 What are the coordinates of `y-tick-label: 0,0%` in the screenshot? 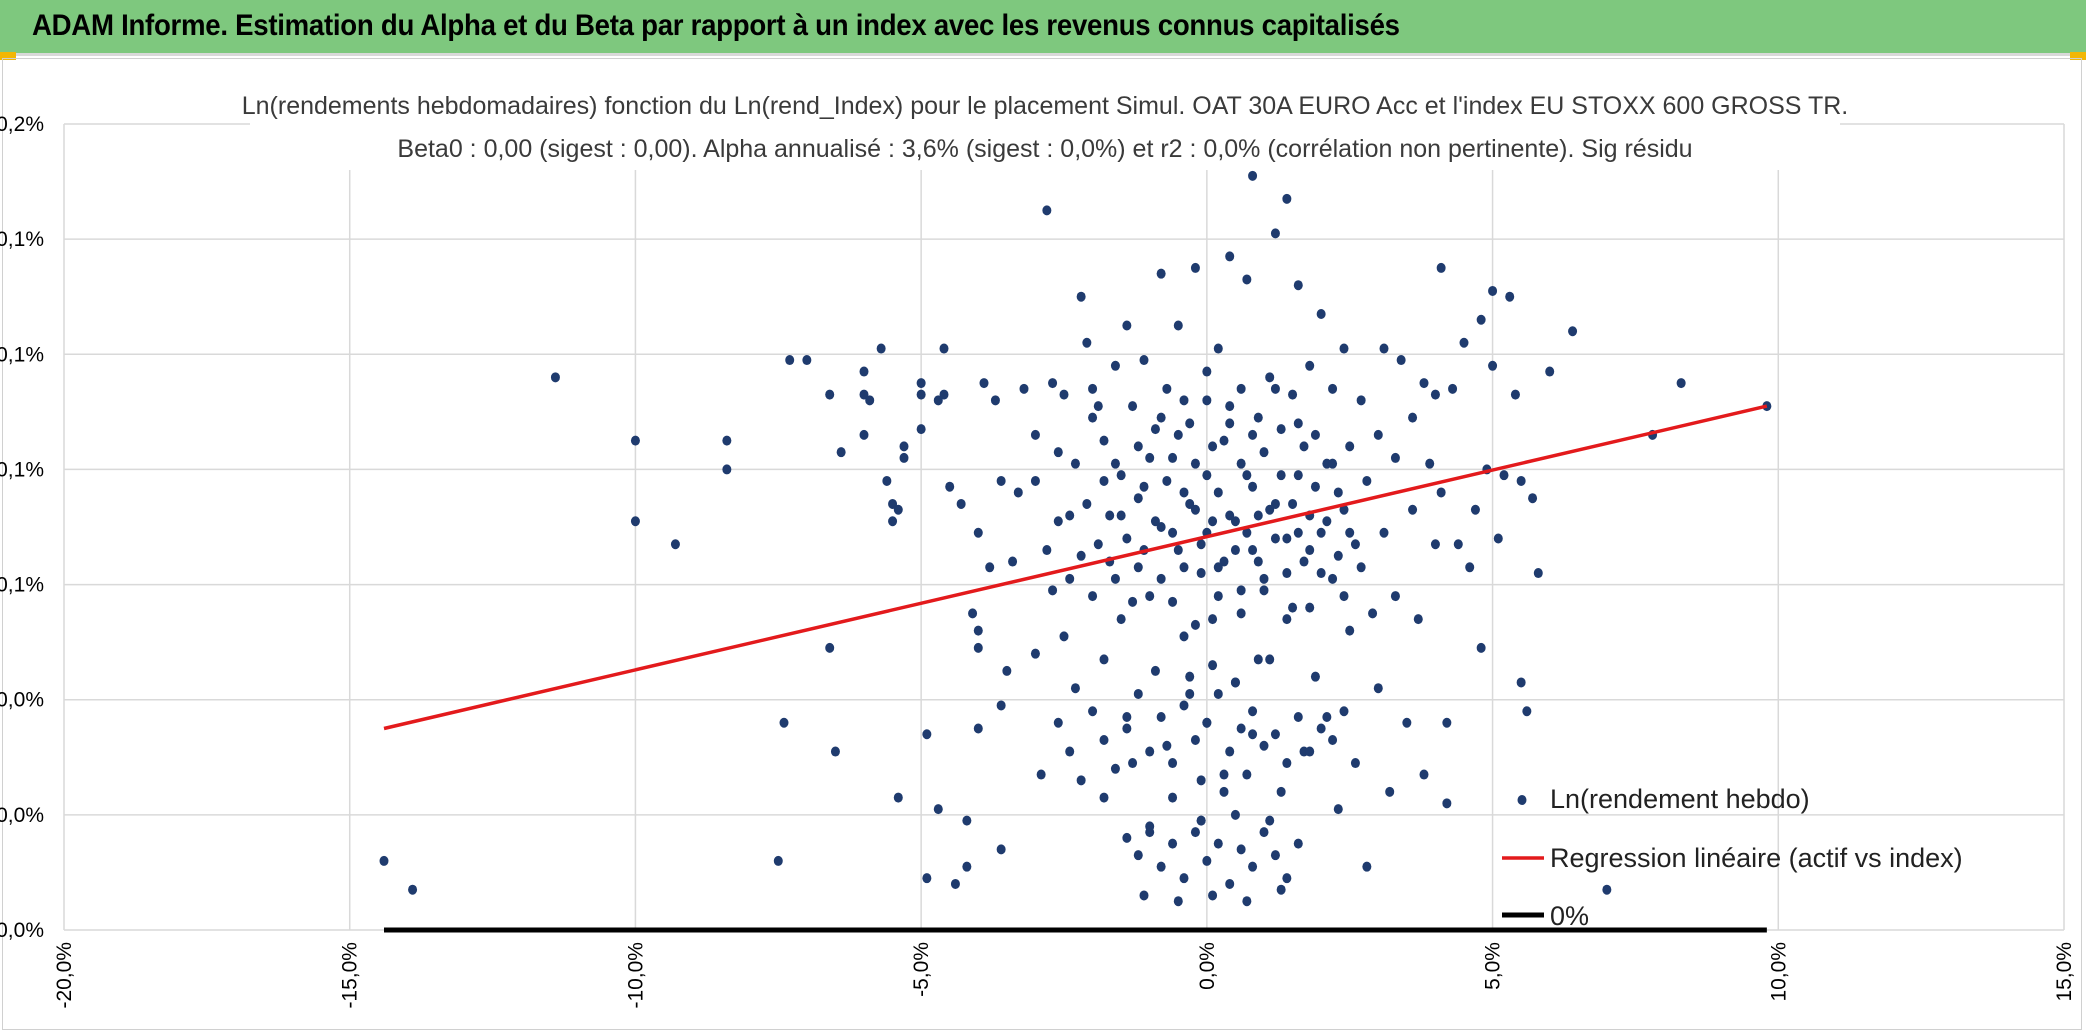 It's located at (22, 700).